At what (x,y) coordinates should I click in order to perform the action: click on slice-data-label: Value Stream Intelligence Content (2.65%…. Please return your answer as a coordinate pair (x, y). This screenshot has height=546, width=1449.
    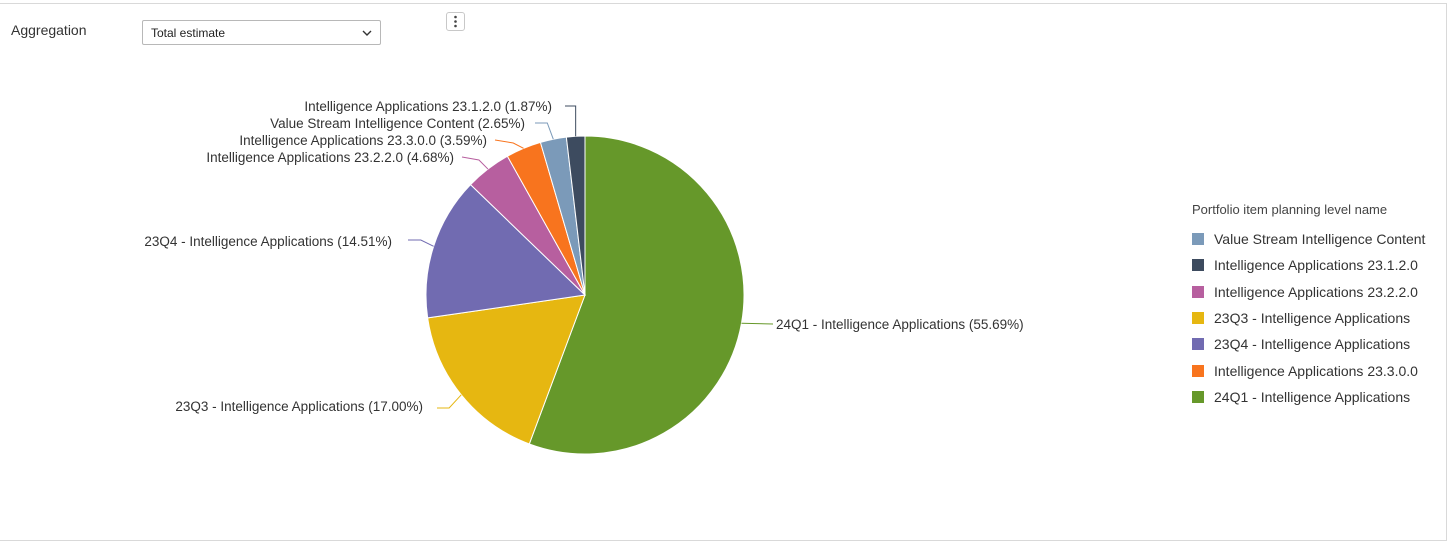
    Looking at the image, I should click on (397, 123).